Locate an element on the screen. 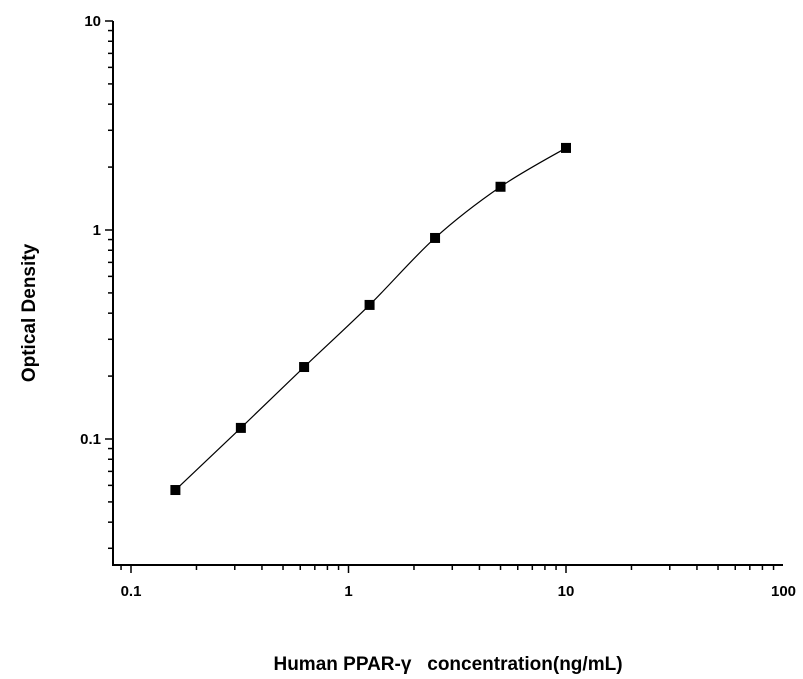  y-axis-title: Optical Density is located at coordinates (29, 312).